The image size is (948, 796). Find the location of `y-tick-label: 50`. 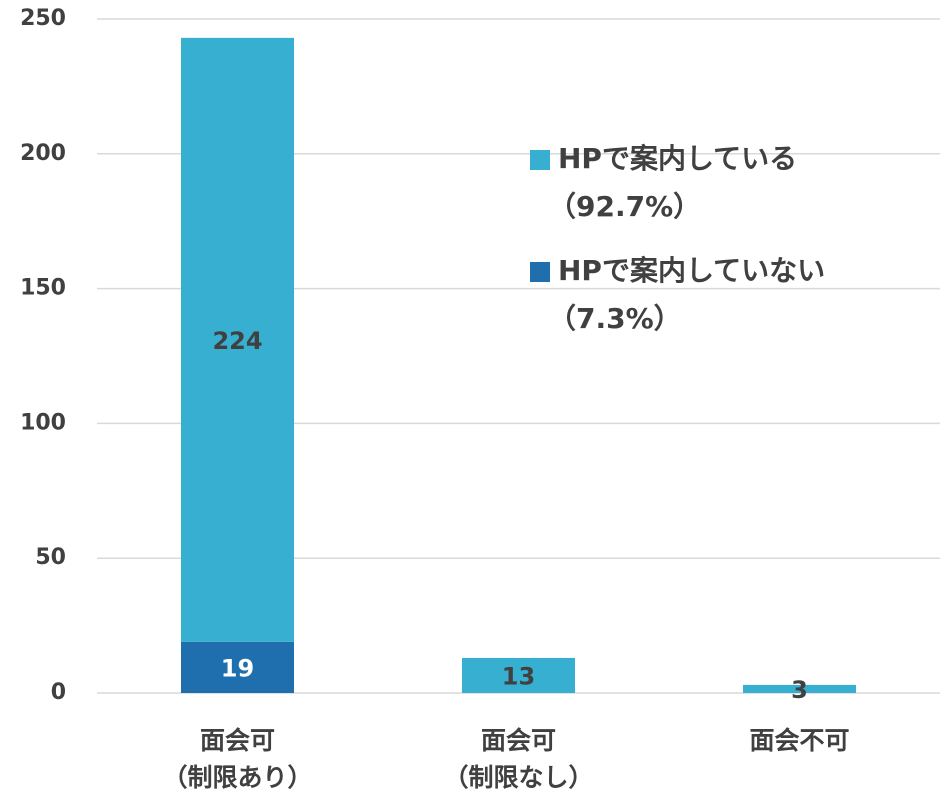

y-tick-label: 50 is located at coordinates (50, 557).